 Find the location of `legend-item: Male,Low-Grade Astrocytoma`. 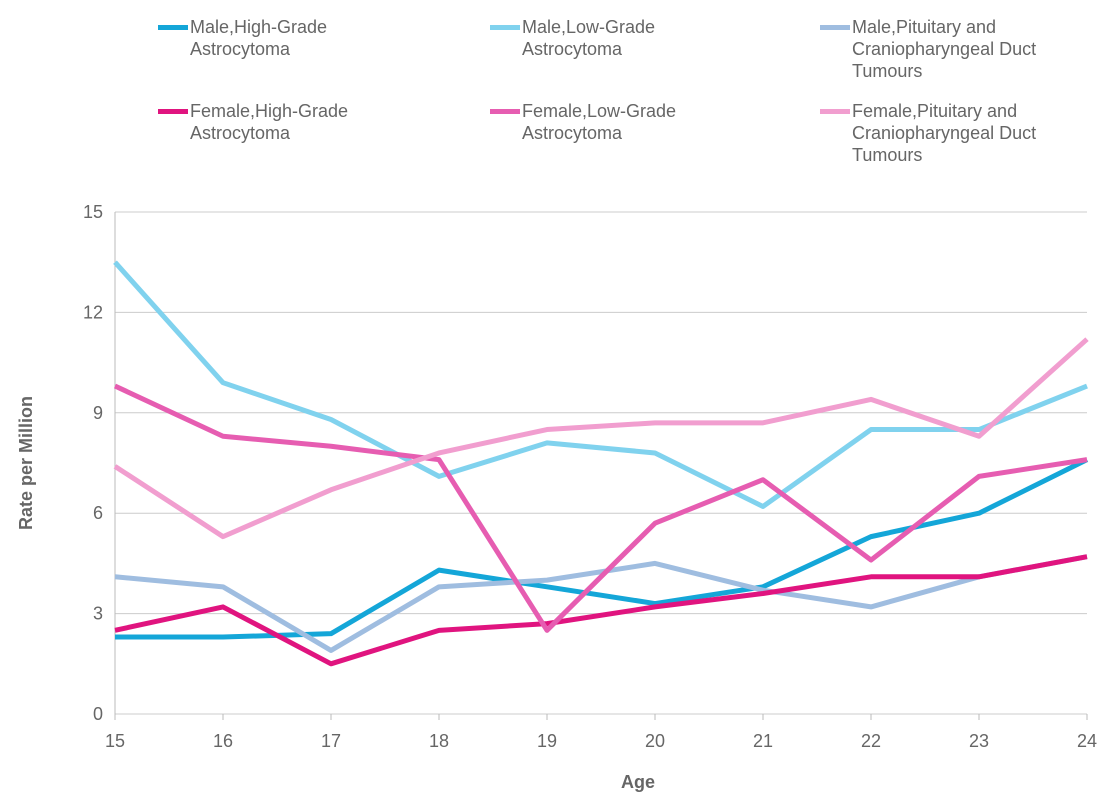

legend-item: Male,Low-Grade Astrocytoma is located at coordinates (620, 38).